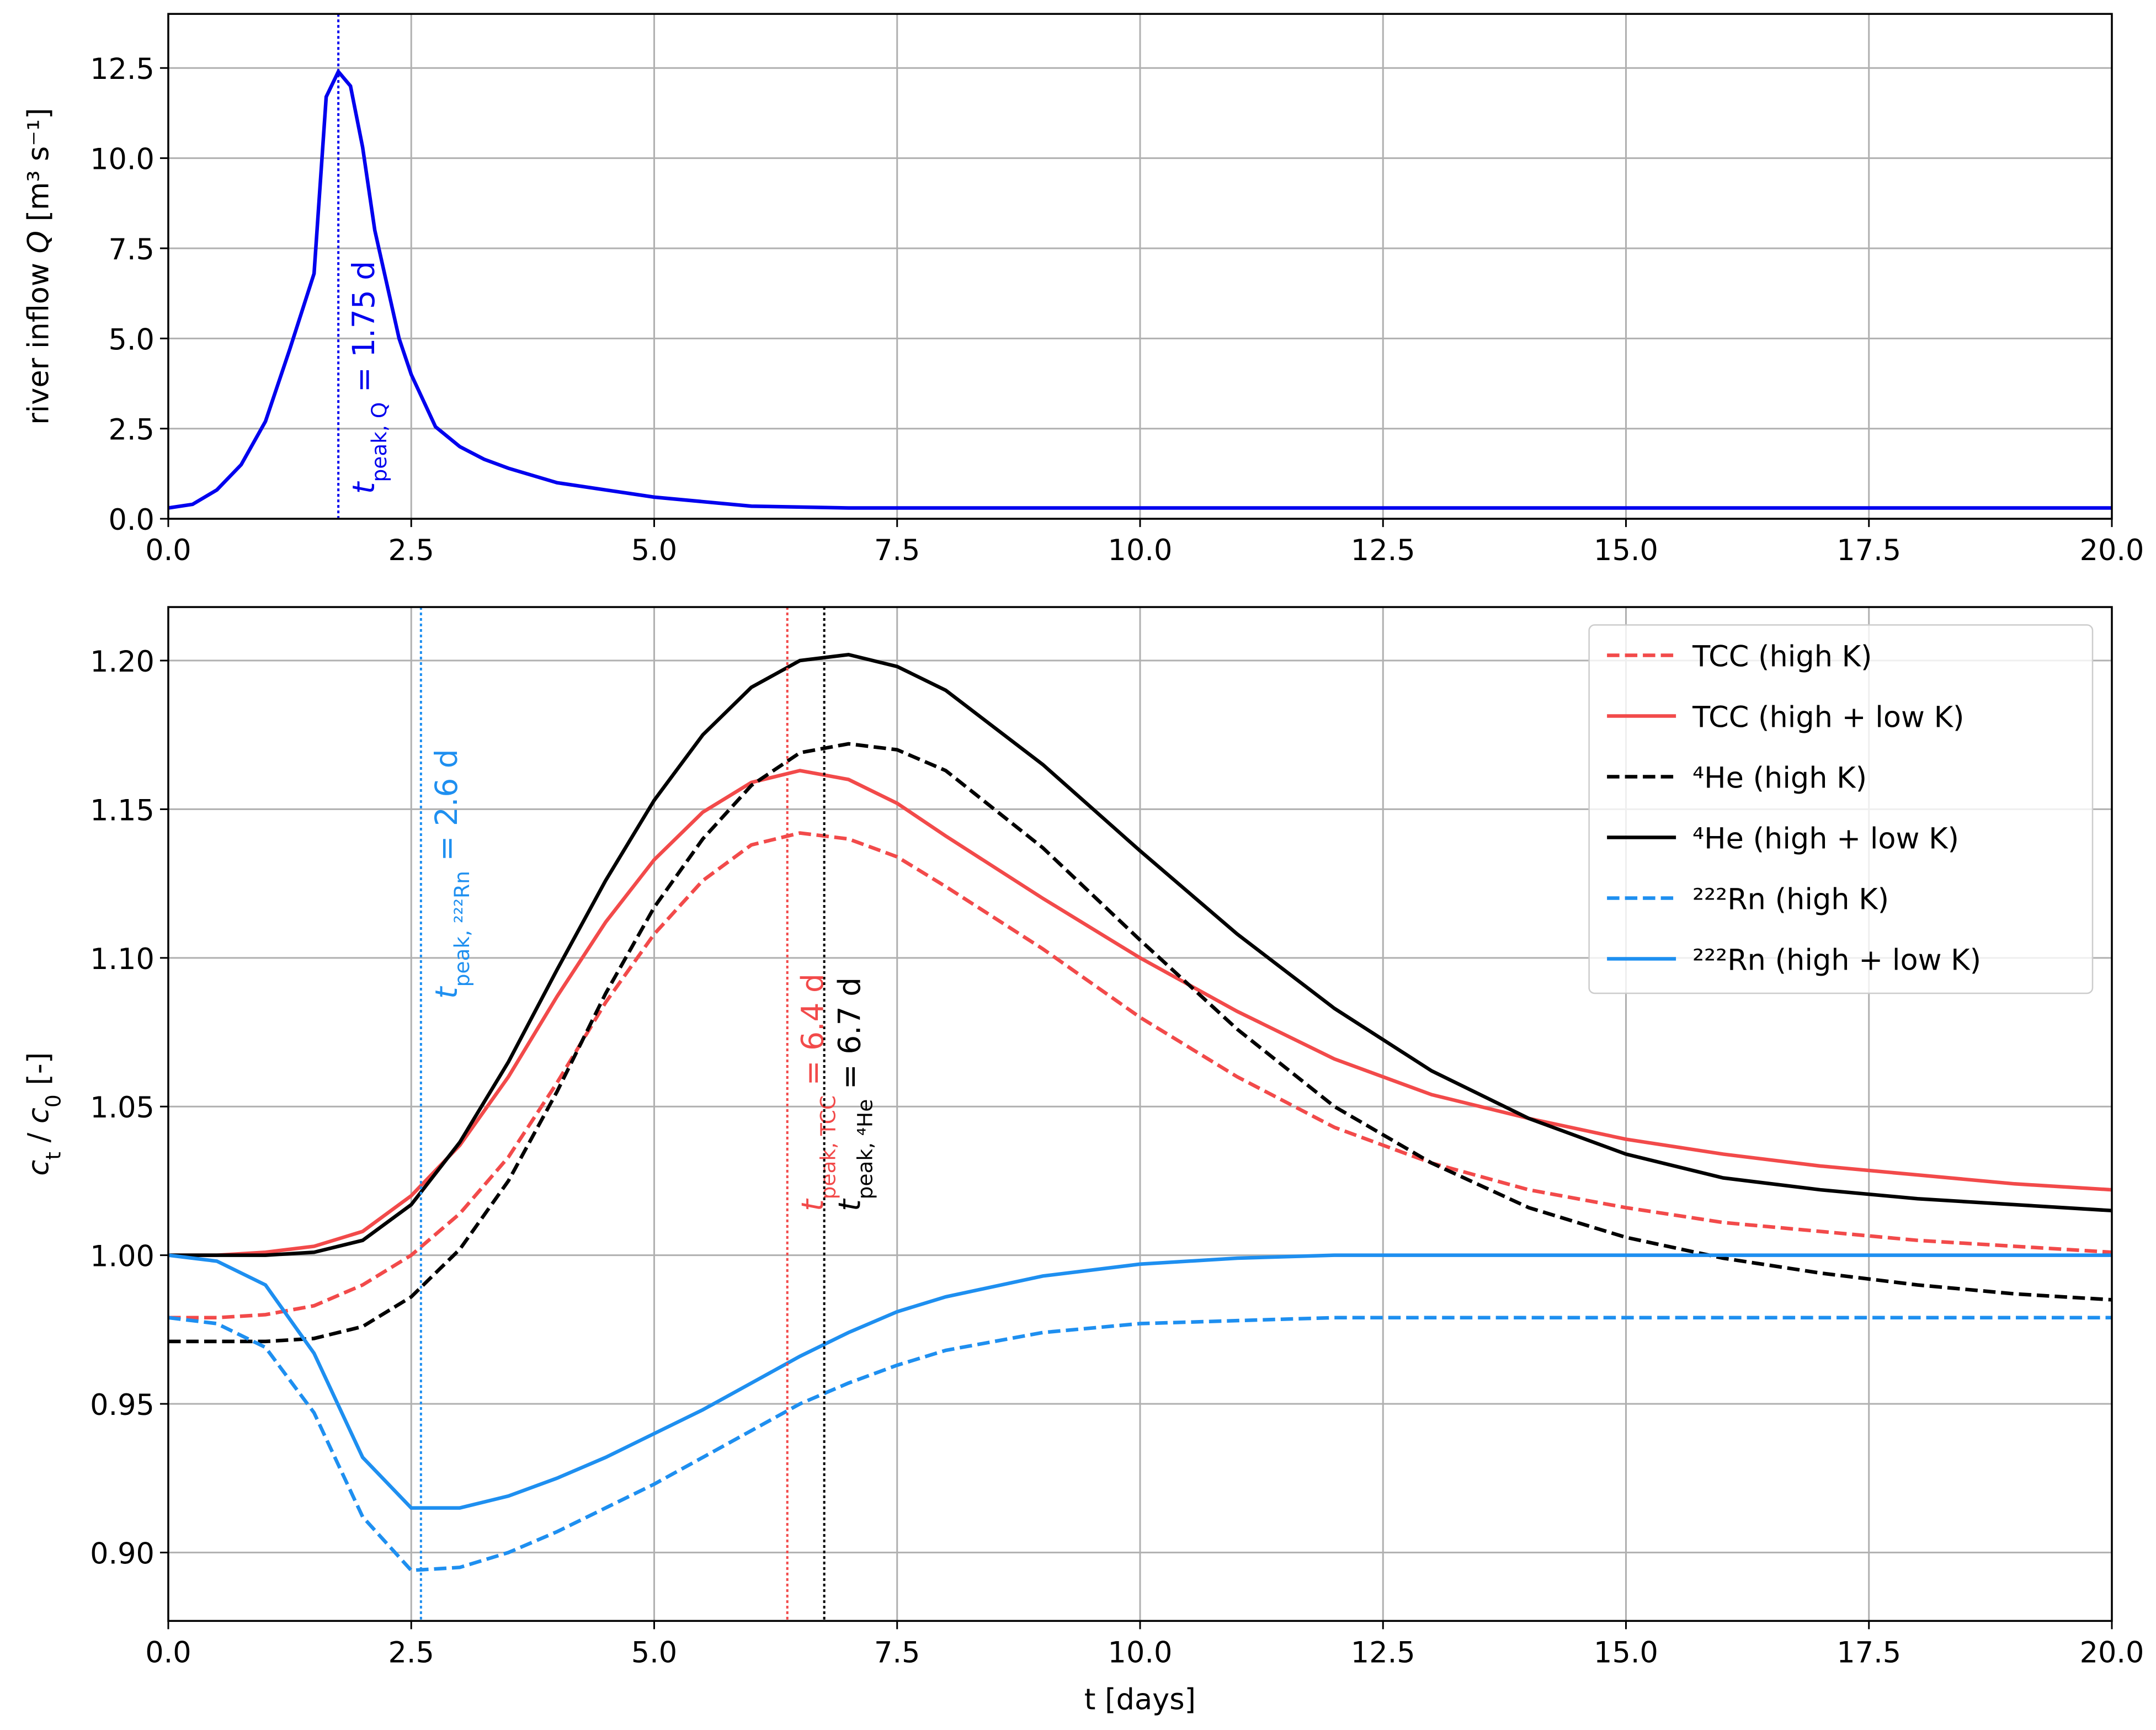  What do you see at coordinates (38, 169) in the screenshot?
I see `text-part: [m³ s⁻¹]` at bounding box center [38, 169].